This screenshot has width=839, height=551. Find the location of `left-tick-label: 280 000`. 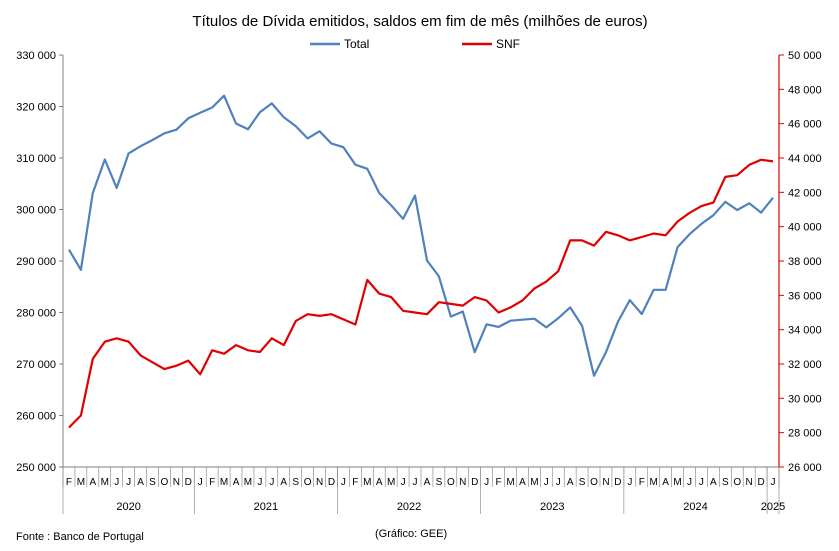

left-tick-label: 280 000 is located at coordinates (36, 314).